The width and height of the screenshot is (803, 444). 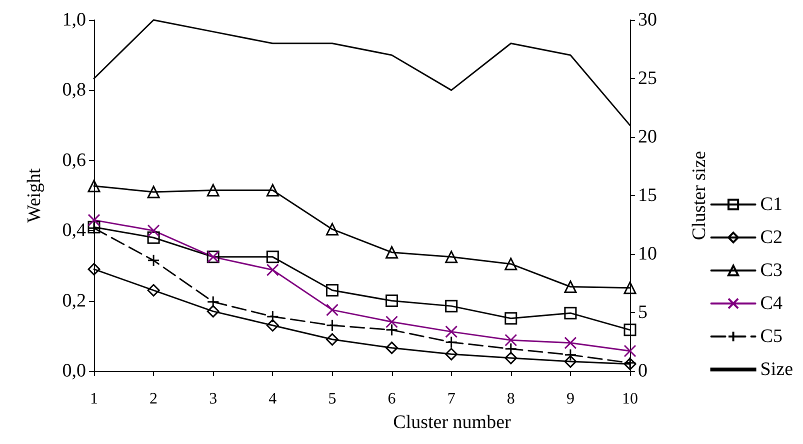 What do you see at coordinates (74, 301) in the screenshot?
I see `y-tick-label: 0,2` at bounding box center [74, 301].